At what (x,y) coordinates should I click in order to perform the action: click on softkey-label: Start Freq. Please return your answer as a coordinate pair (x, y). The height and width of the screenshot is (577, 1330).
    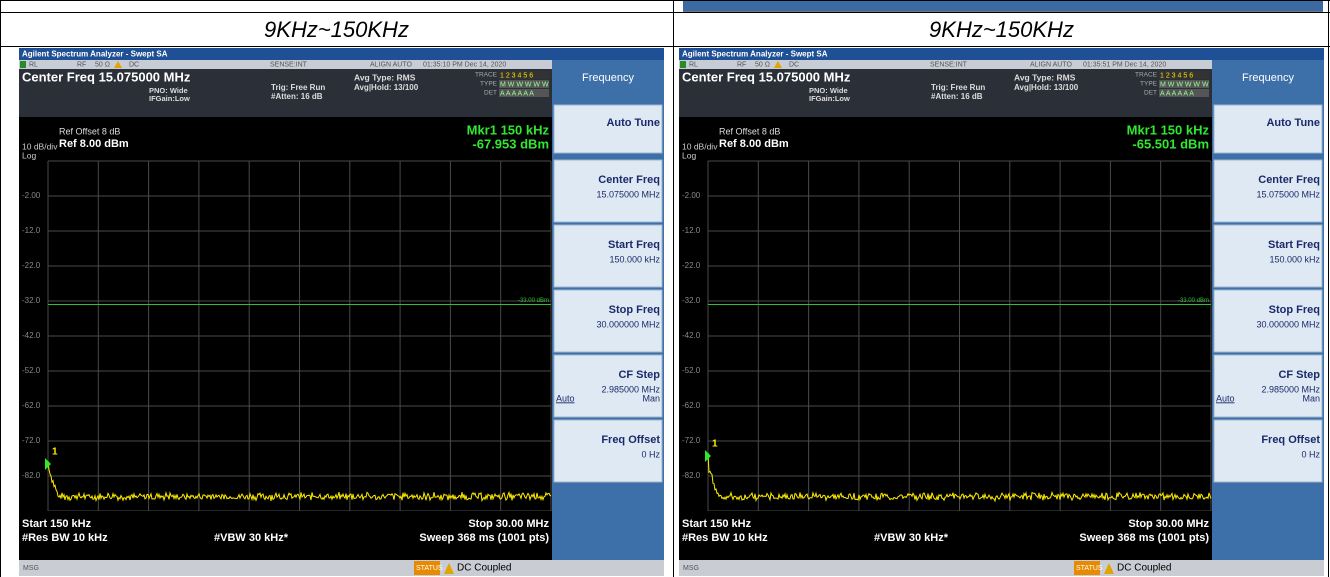
    Looking at the image, I should click on (1294, 245).